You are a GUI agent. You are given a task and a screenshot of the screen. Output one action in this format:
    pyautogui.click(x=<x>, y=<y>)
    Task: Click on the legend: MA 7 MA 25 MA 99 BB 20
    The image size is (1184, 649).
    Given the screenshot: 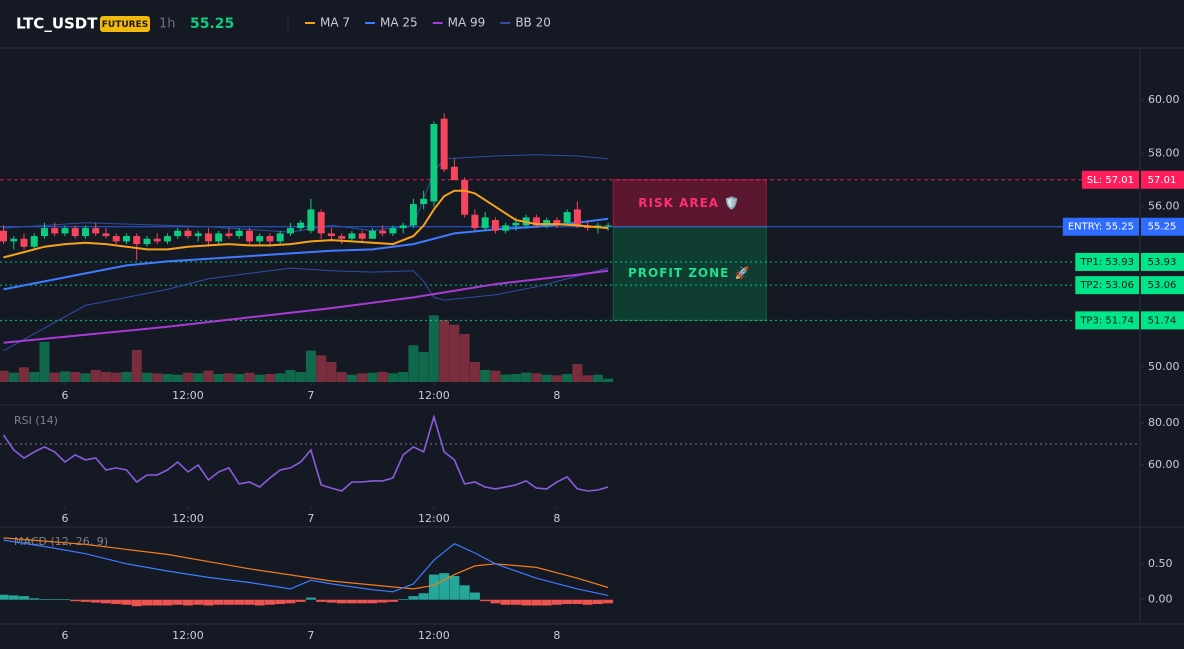 What is the action you would take?
    pyautogui.click(x=428, y=23)
    